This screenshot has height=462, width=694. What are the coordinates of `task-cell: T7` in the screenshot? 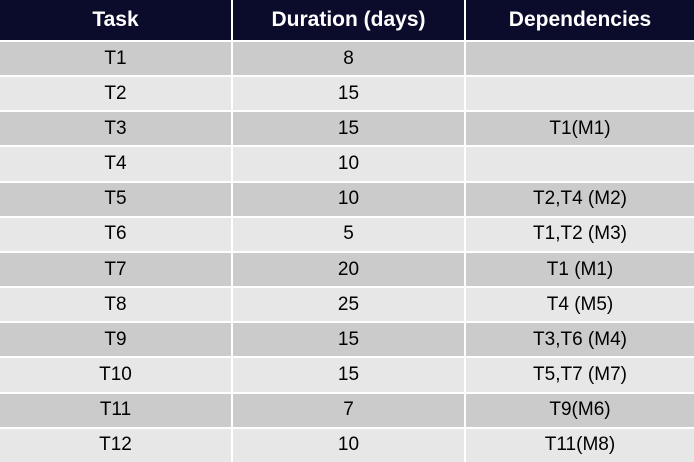 It's located at (116, 270).